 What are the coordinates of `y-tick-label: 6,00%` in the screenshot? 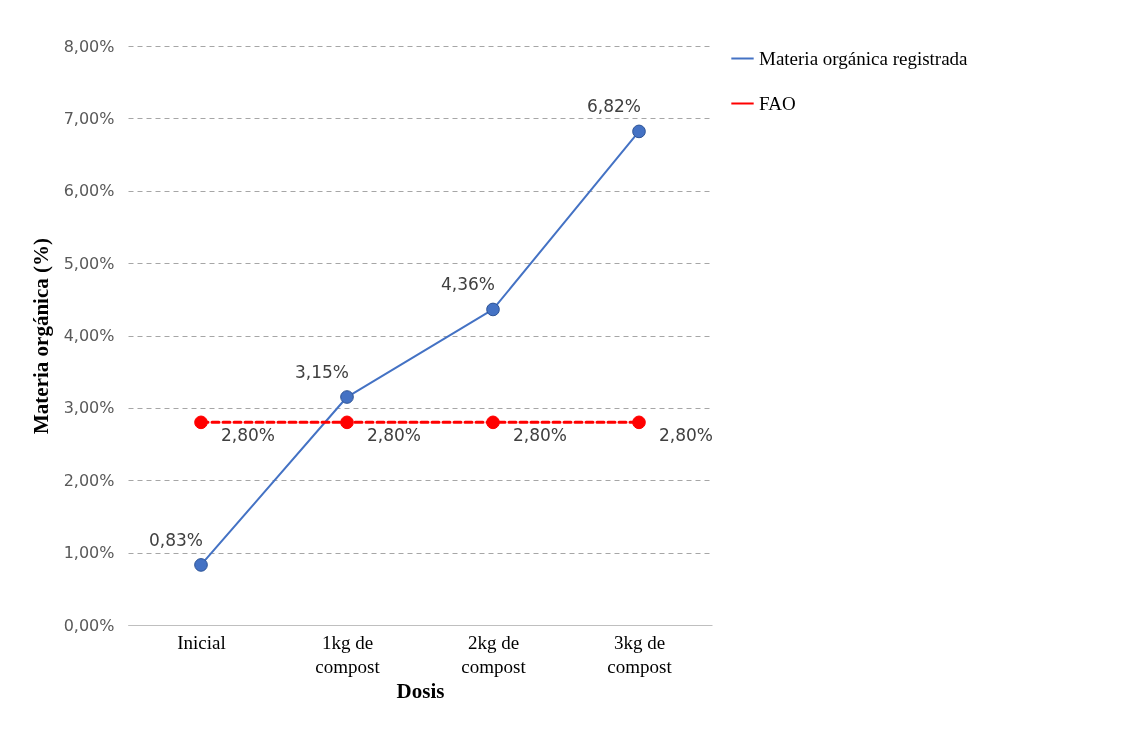 It's located at (89, 191).